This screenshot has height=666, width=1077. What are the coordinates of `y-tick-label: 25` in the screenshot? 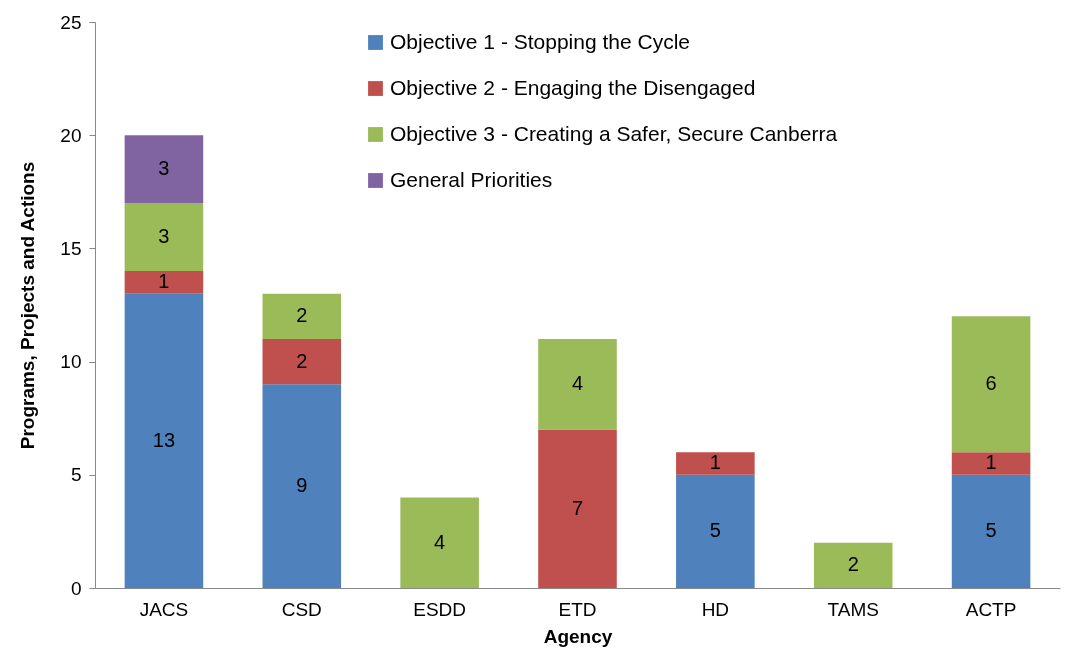 It's located at (71, 22).